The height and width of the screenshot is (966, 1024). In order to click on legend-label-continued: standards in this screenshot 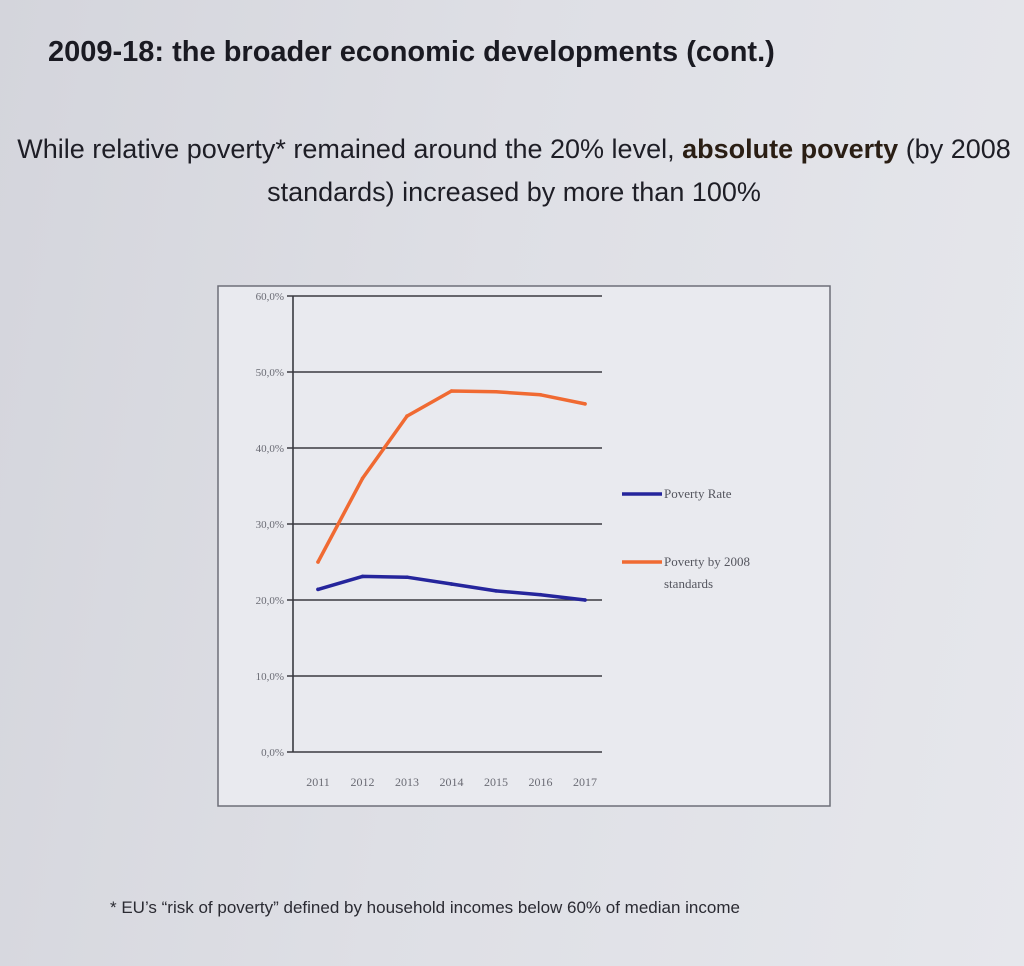, I will do `click(688, 583)`.